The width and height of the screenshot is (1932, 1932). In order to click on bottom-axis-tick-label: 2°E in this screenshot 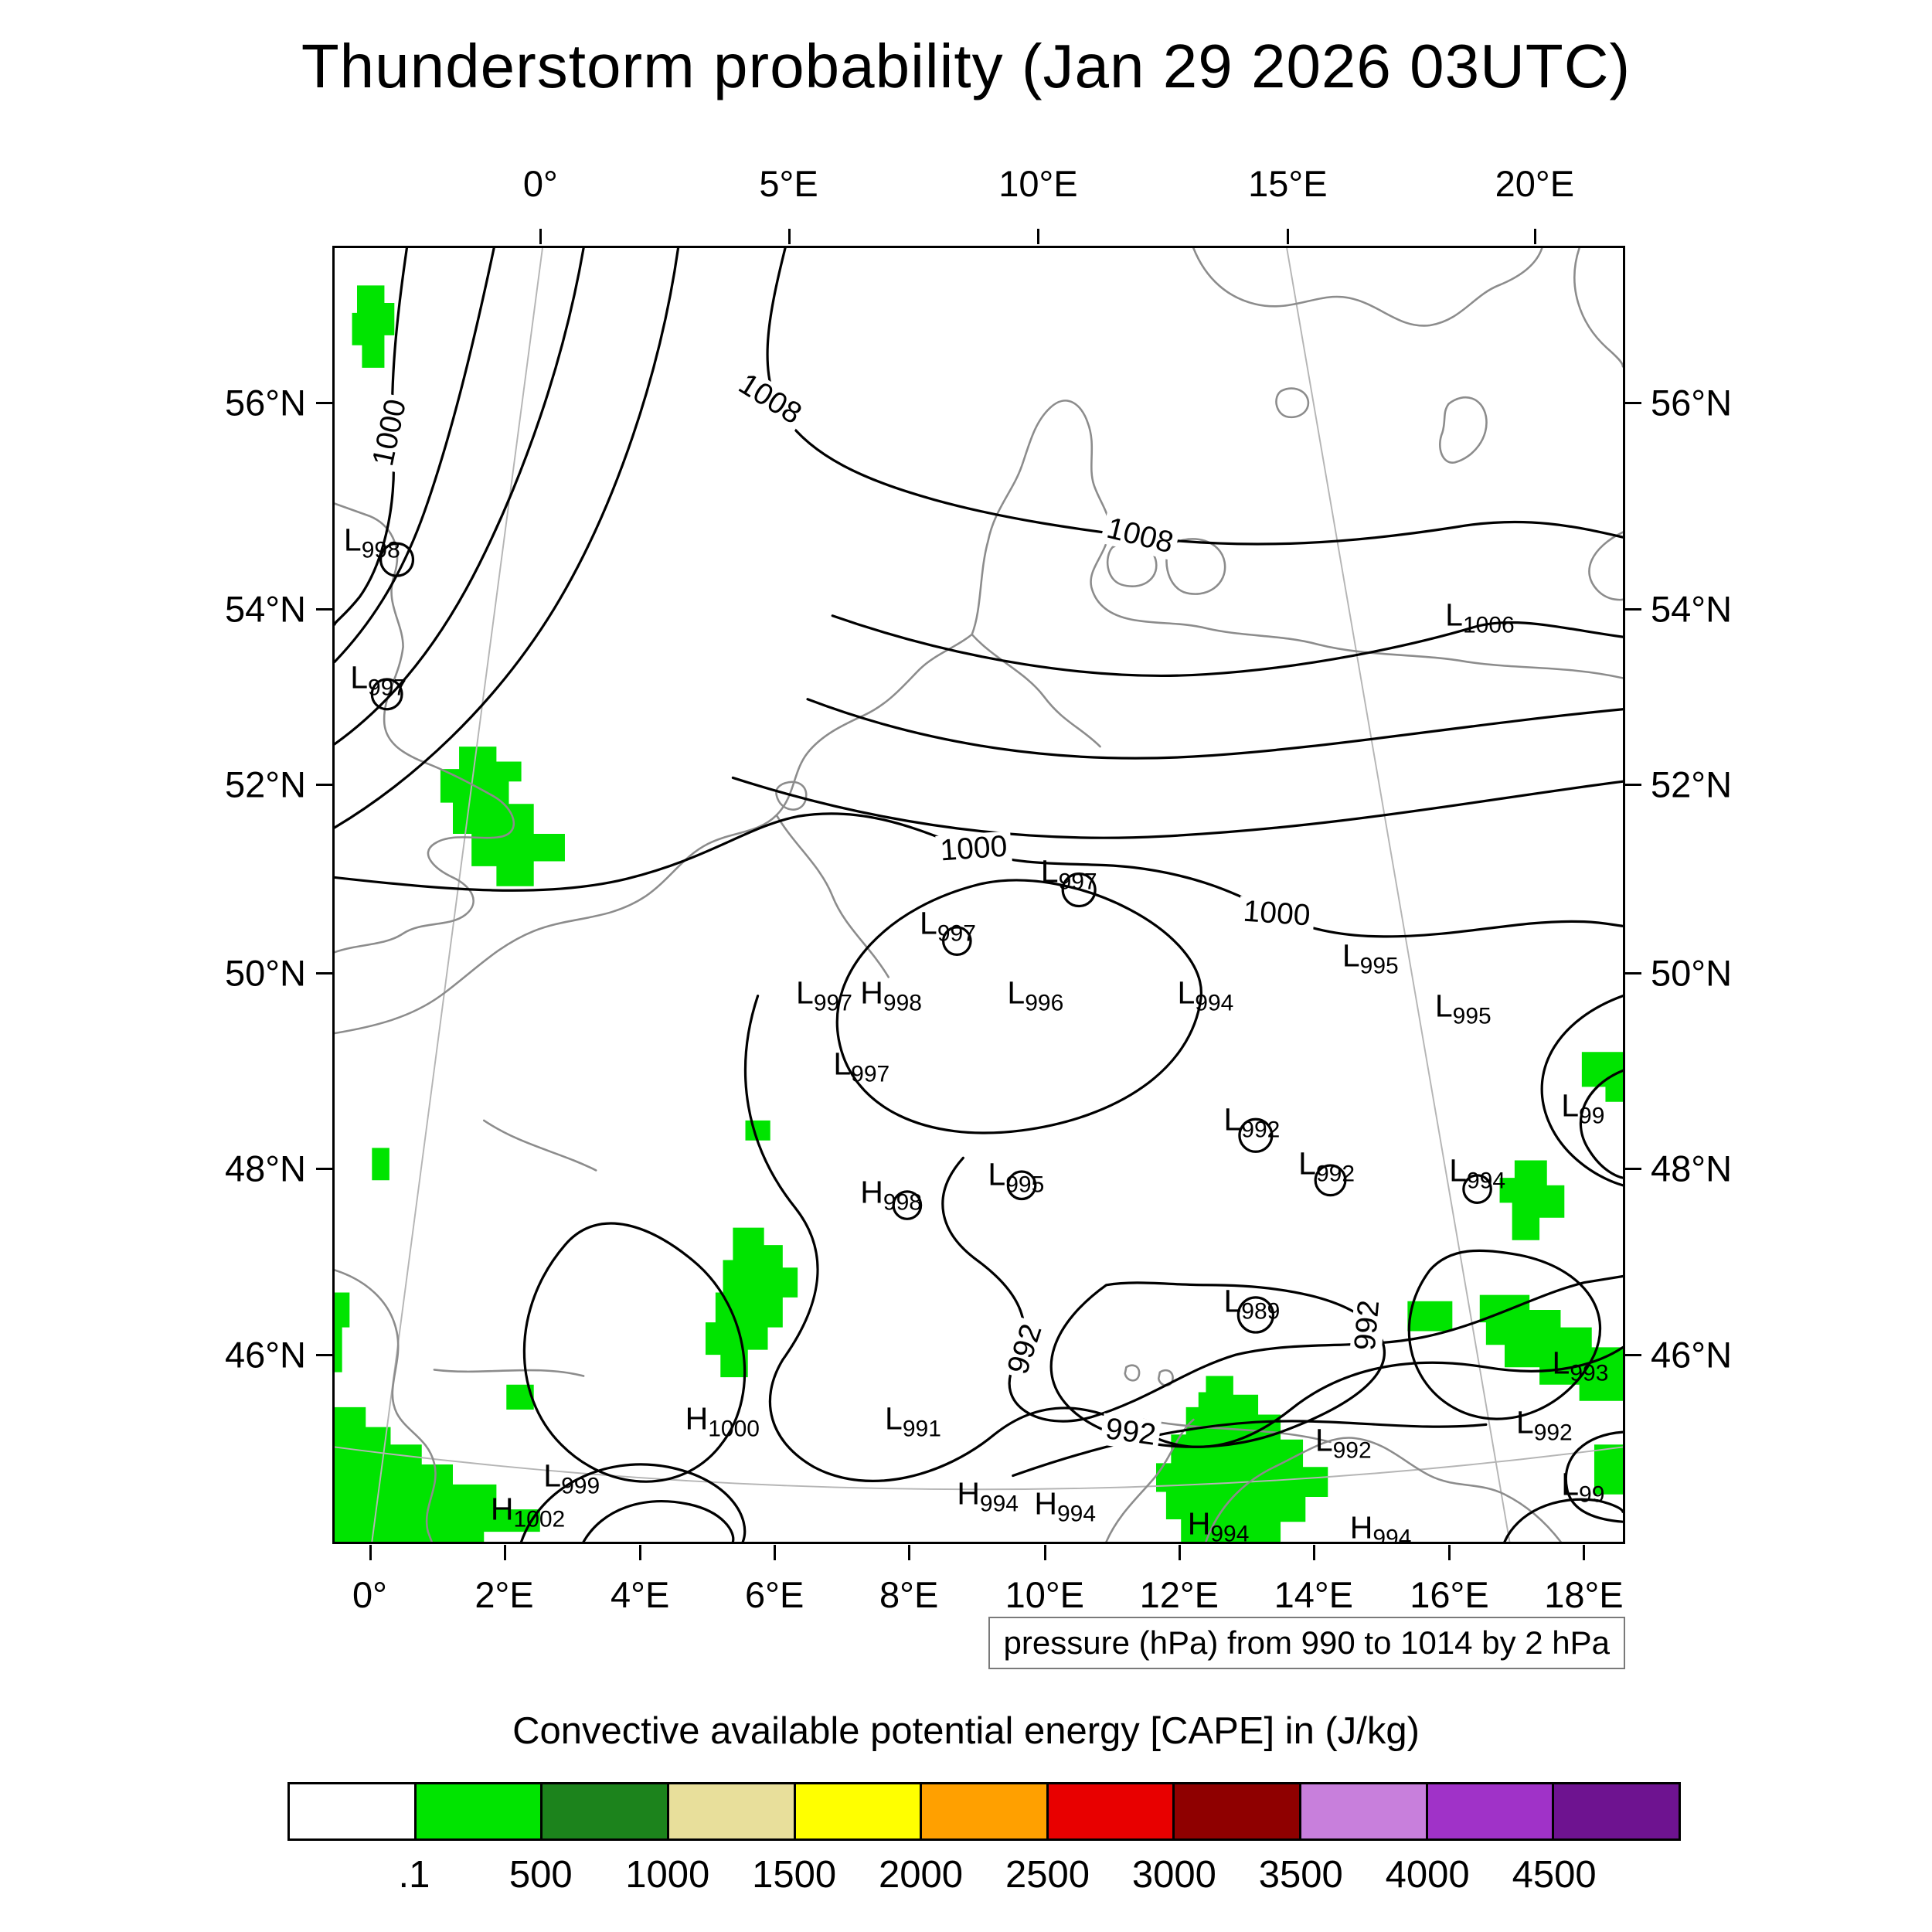, I will do `click(504, 1595)`.